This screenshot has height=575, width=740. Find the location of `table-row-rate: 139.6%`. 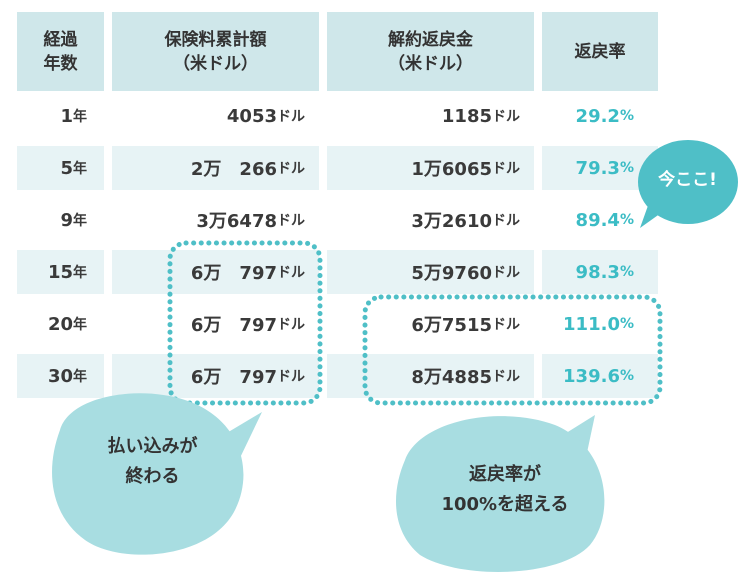

table-row-rate: 139.6% is located at coordinates (598, 376).